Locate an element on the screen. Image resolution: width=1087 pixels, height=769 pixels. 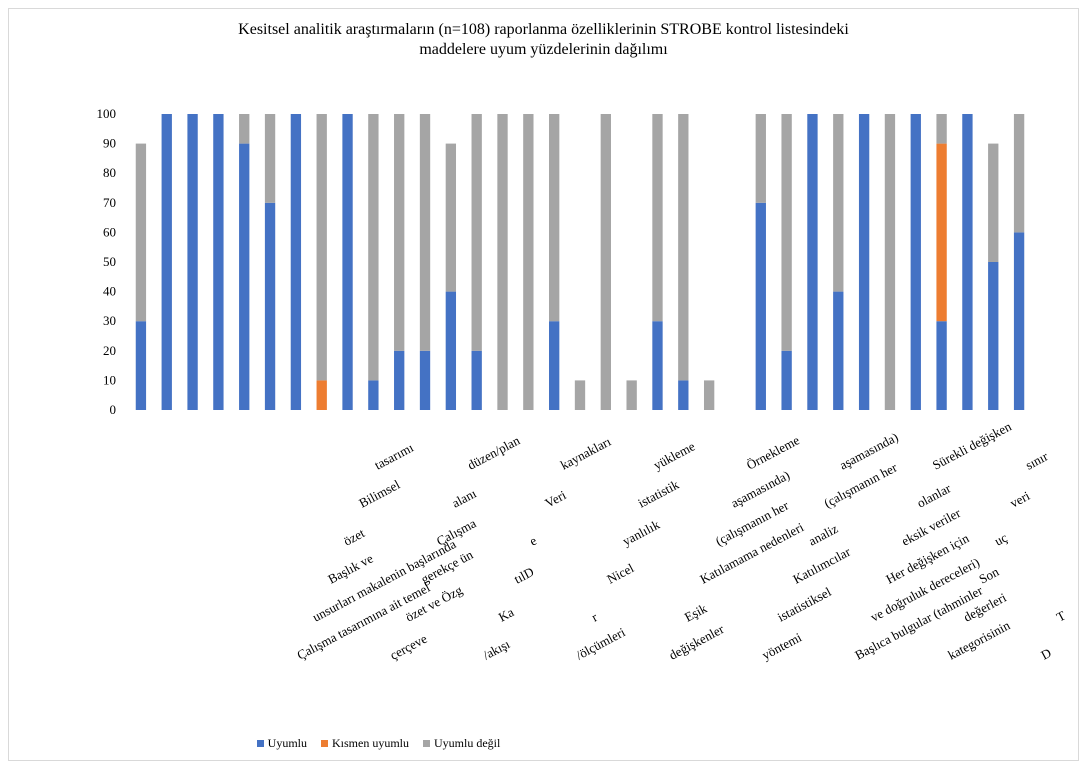
legend-item-uyumlu-degil: Uyumlu değil is located at coordinates (461, 743).